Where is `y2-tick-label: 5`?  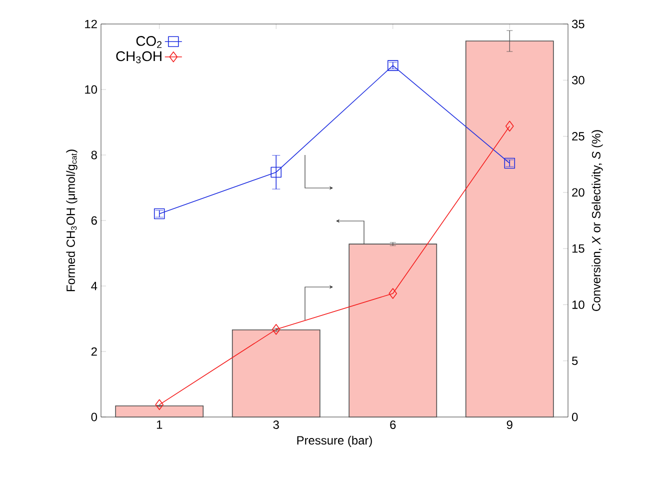 y2-tick-label: 5 is located at coordinates (575, 361).